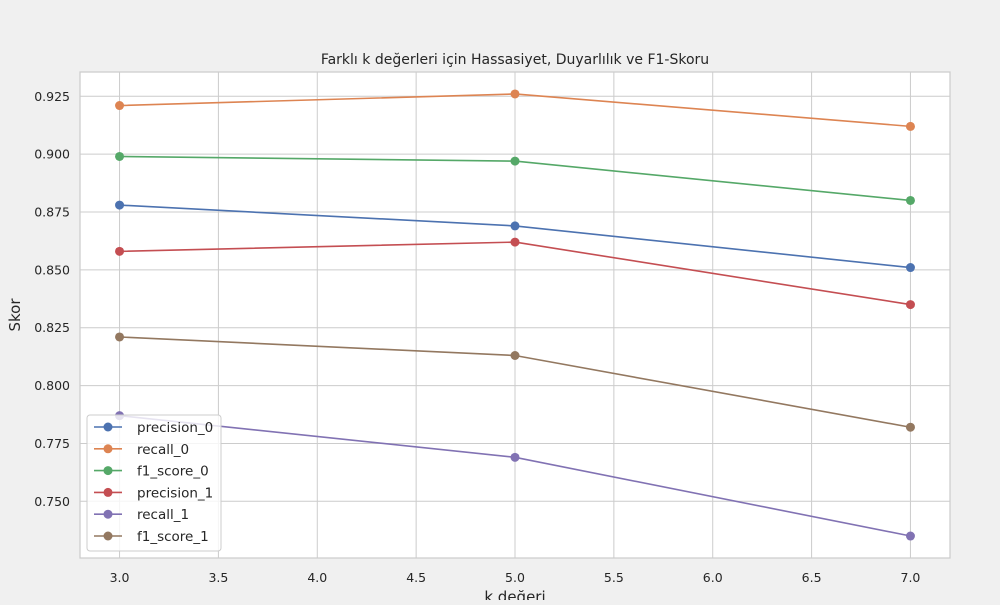 The width and height of the screenshot is (1000, 605). What do you see at coordinates (416, 577) in the screenshot?
I see `x-tick-label: 4.5` at bounding box center [416, 577].